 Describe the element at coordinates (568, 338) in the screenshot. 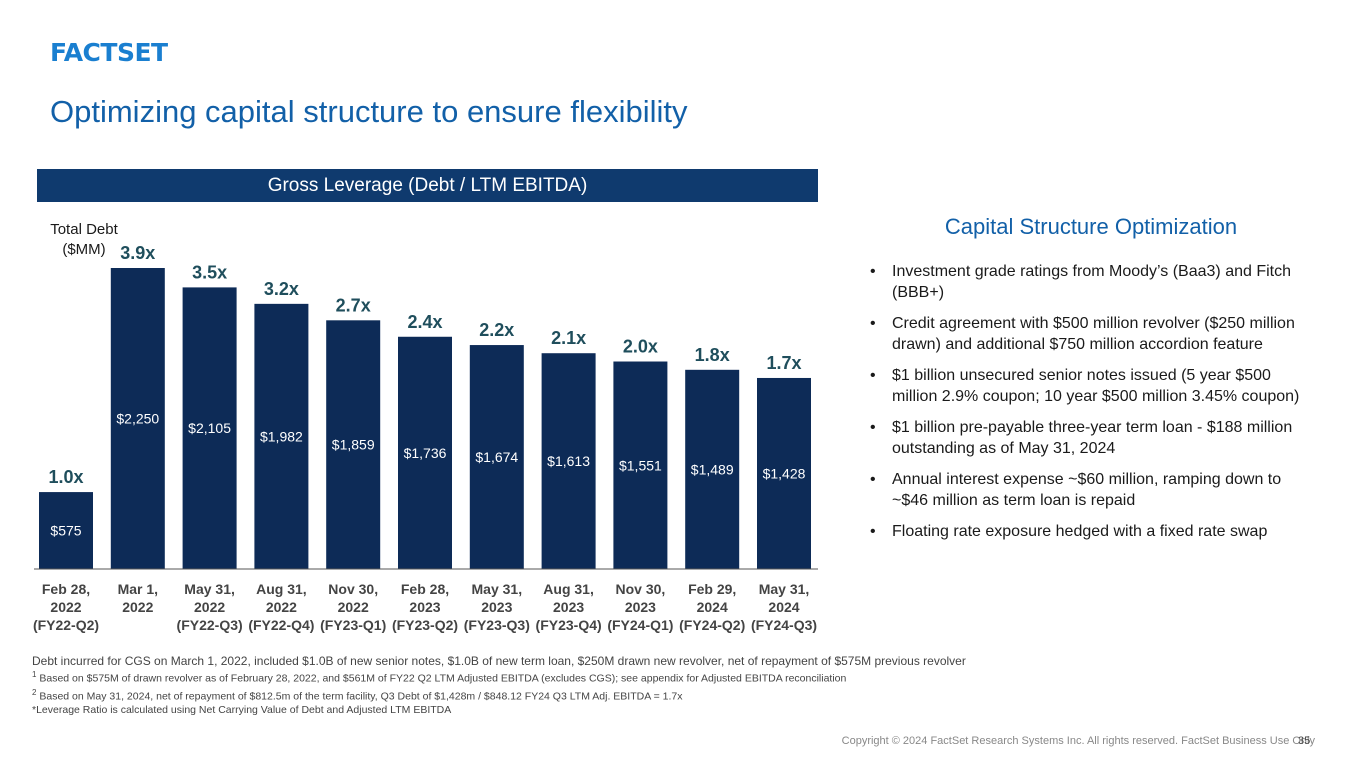

I see `leverage-label: 2.1x` at that location.